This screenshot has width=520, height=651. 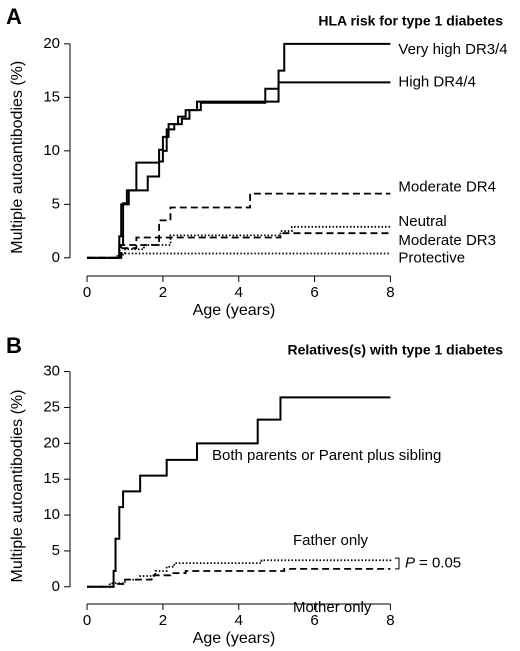 I want to click on chart-title: Relatives(s) with type 1 diabetes, so click(x=395, y=350).